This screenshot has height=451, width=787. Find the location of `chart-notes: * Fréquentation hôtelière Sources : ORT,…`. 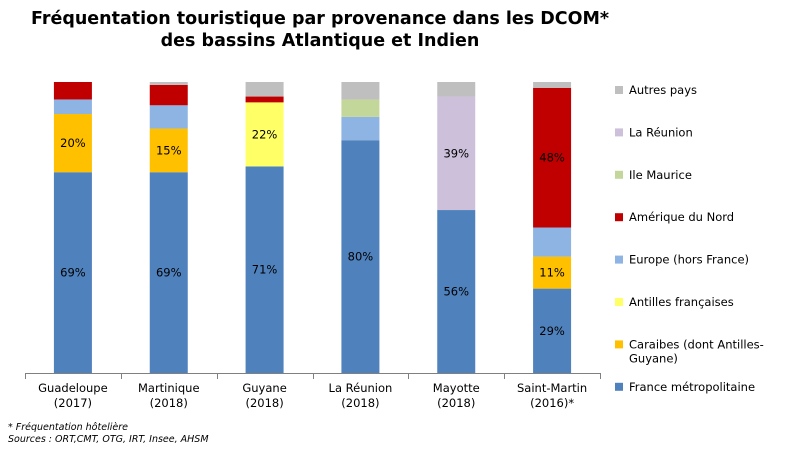

chart-notes: * Fréquentation hôtelière Sources : ORT,… is located at coordinates (108, 434).